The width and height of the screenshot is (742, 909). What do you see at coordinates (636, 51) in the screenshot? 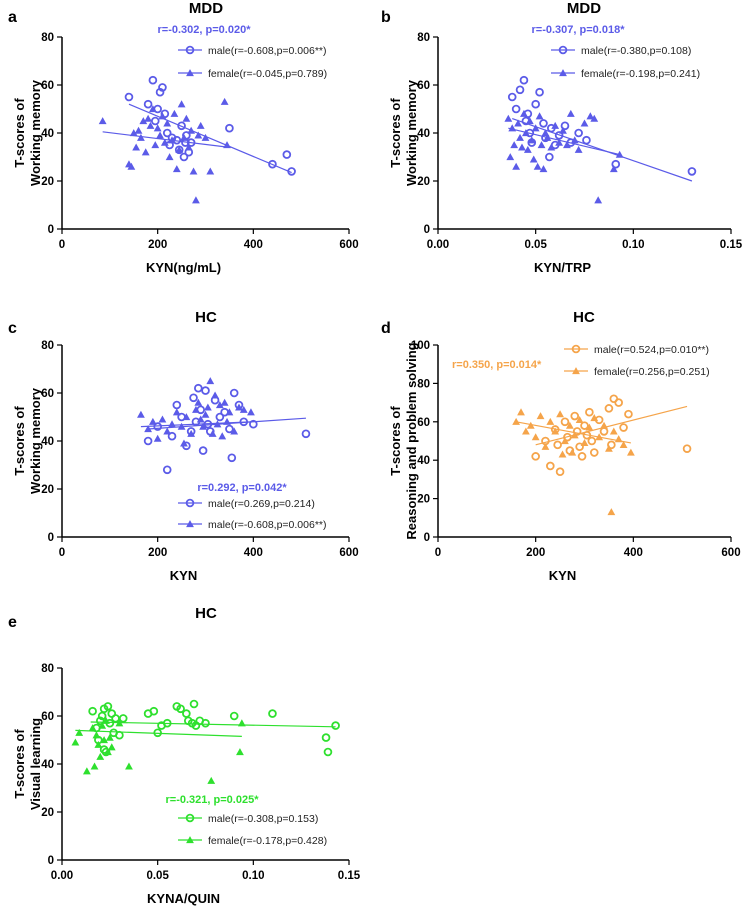
I see `legend-label: male(r=-0.380,p=0.108)` at bounding box center [636, 51].